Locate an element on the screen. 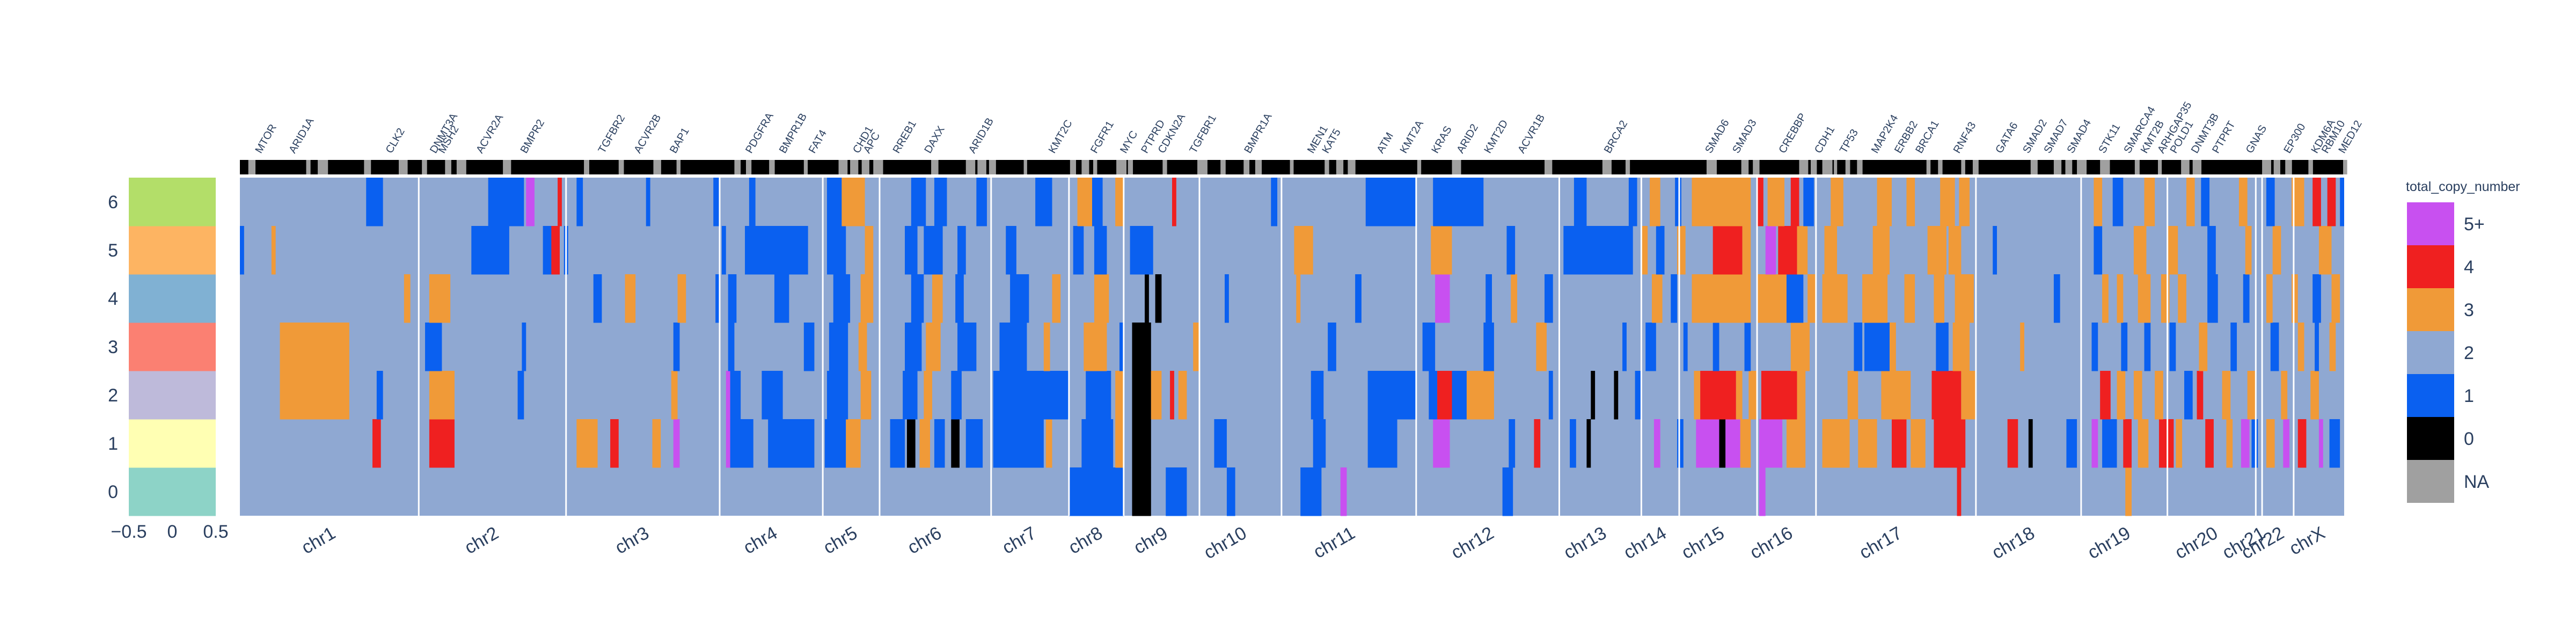 This screenshot has width=2576, height=644. annotation-cell is located at coordinates (172, 443).